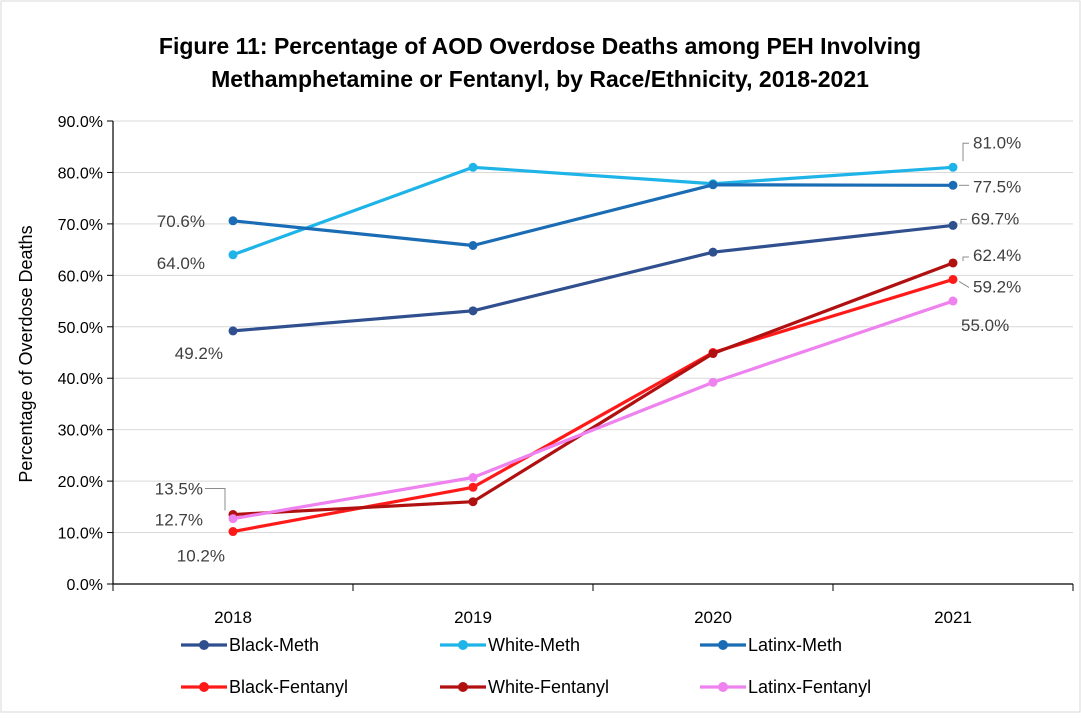 Image resolution: width=1081 pixels, height=718 pixels. I want to click on data-label: 81.0%, so click(997, 142).